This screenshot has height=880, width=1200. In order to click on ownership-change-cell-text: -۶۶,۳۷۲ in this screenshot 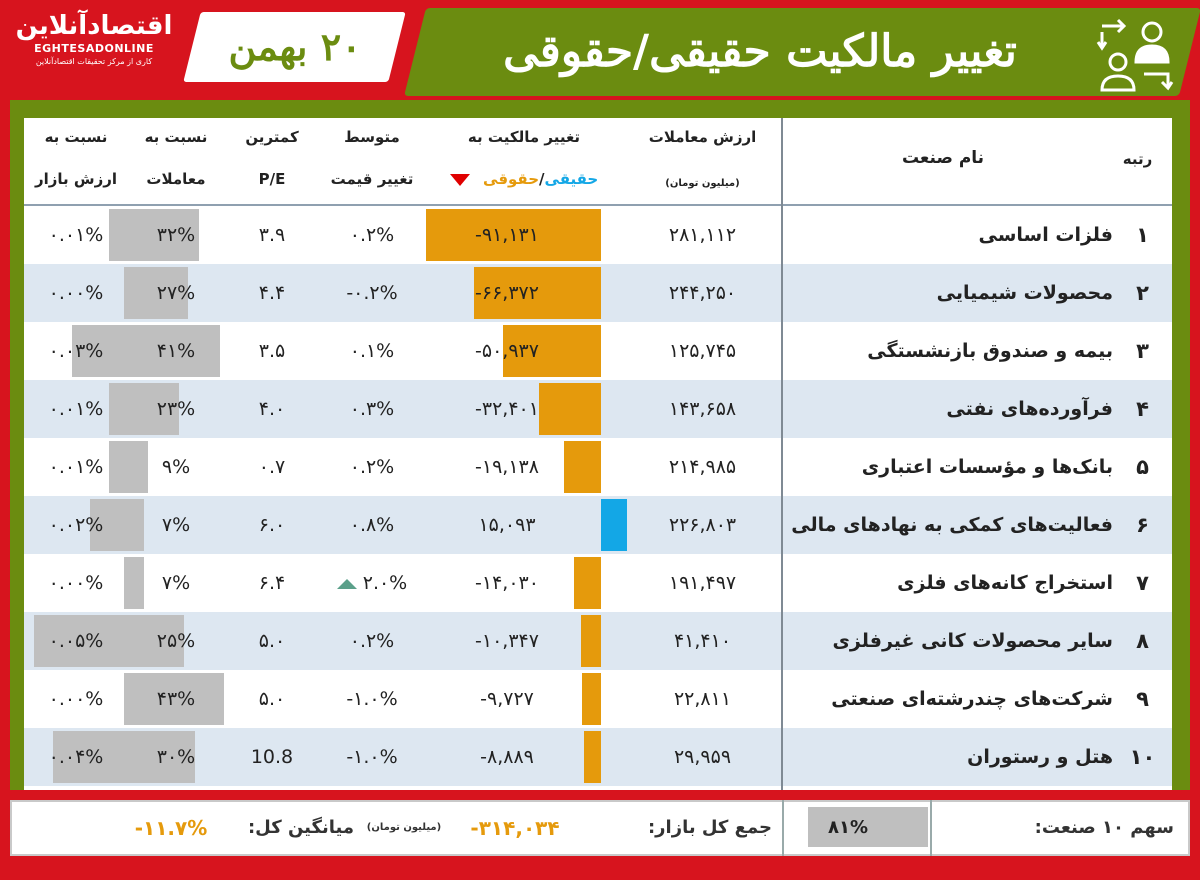, I will do `click(507, 293)`.